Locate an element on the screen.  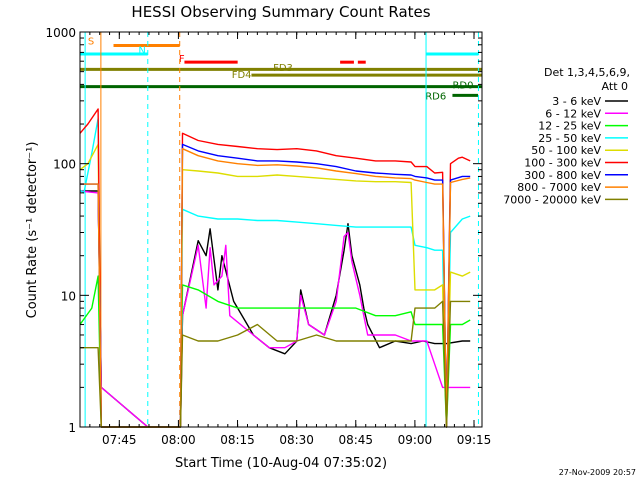
legend-entry-label: 50 - 100 keV is located at coordinates (566, 150).